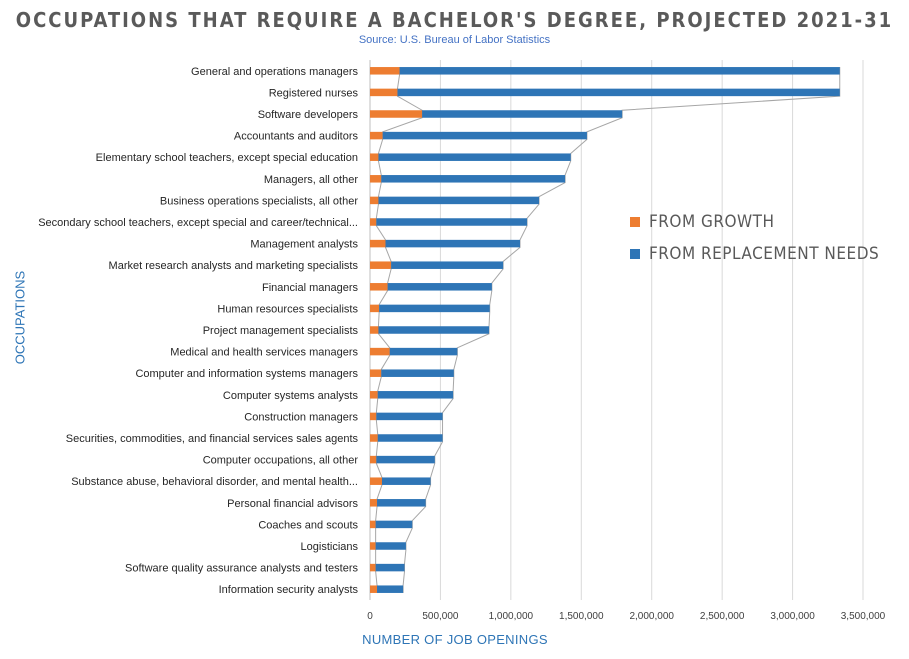  What do you see at coordinates (722, 616) in the screenshot?
I see `x-tick-label: 2,500,000` at bounding box center [722, 616].